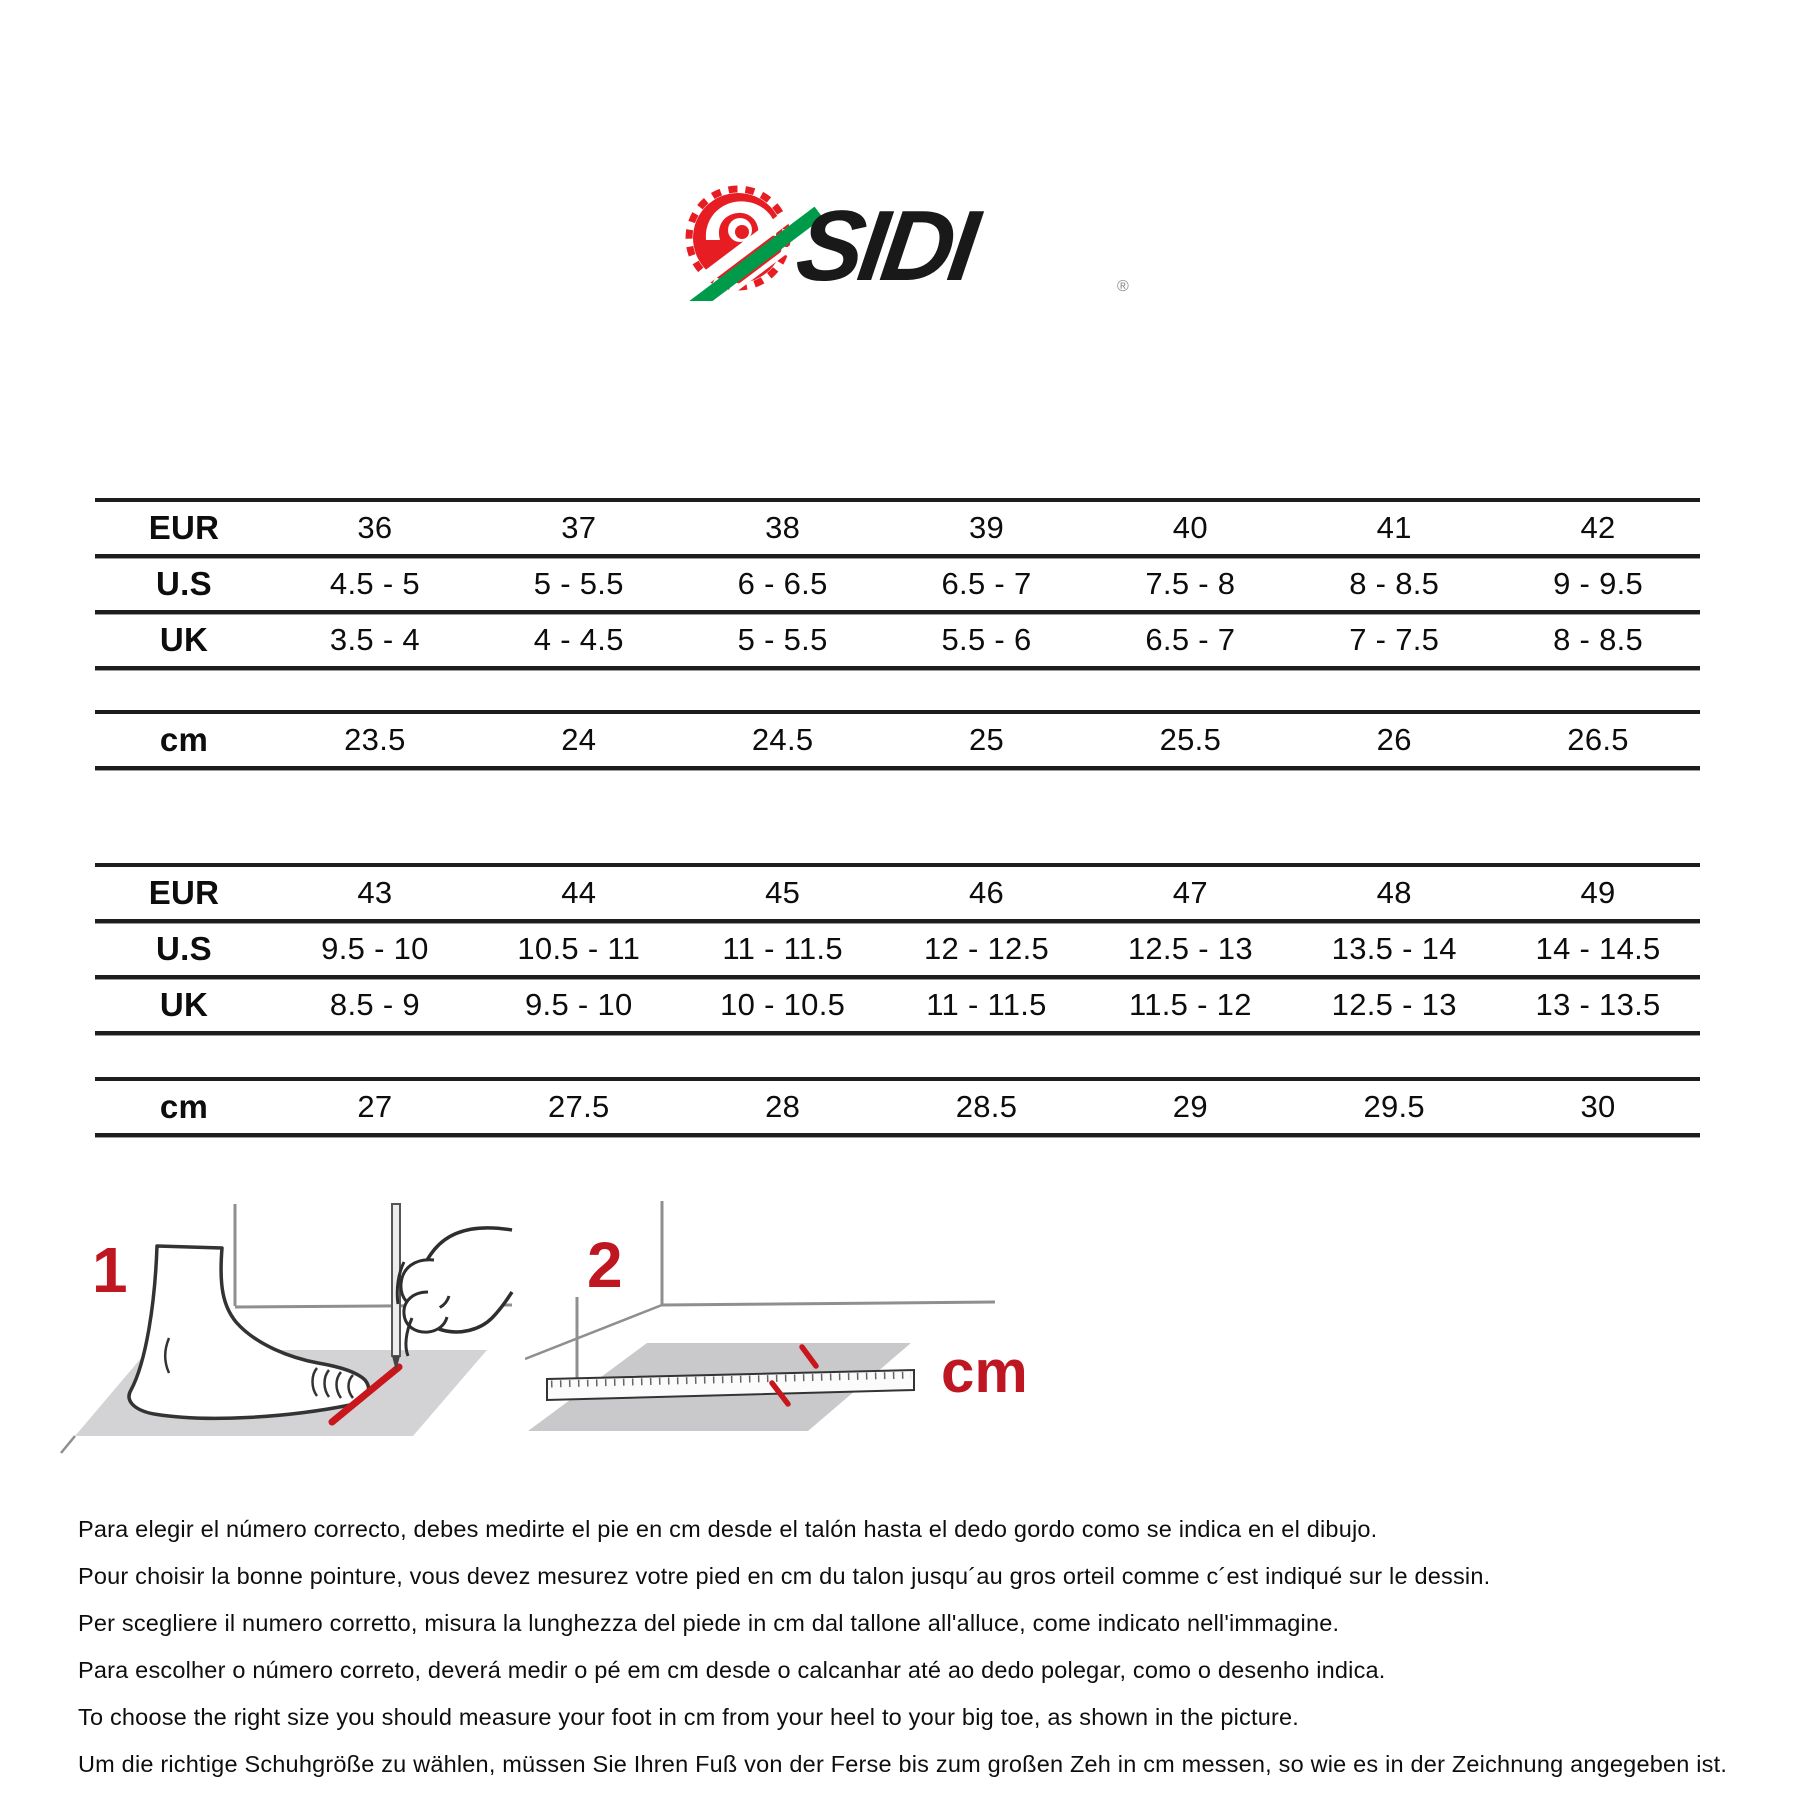  I want to click on size-cell: 4.5 - 5, so click(374, 583).